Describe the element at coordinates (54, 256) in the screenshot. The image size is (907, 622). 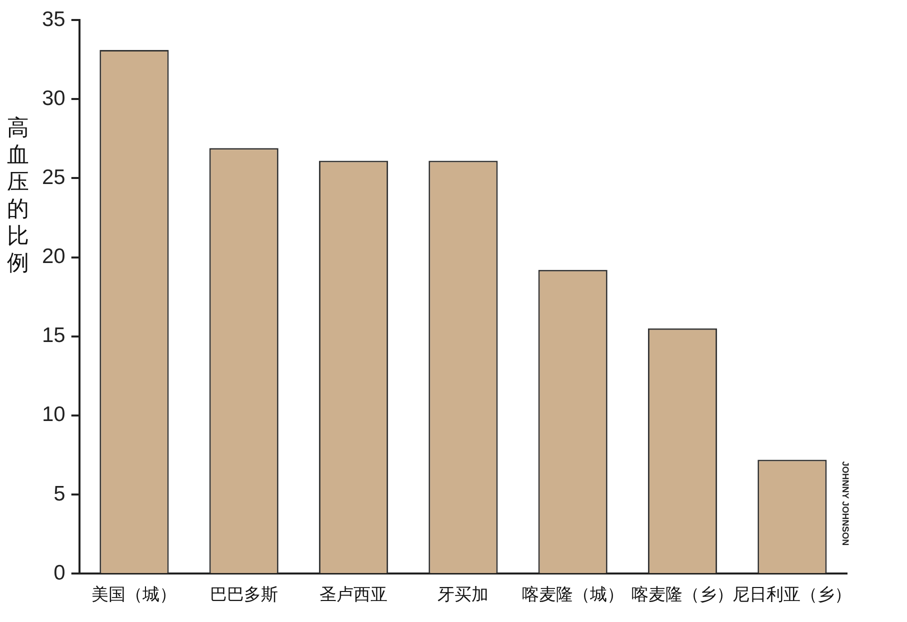
I see `y-tick-label: 20` at that location.